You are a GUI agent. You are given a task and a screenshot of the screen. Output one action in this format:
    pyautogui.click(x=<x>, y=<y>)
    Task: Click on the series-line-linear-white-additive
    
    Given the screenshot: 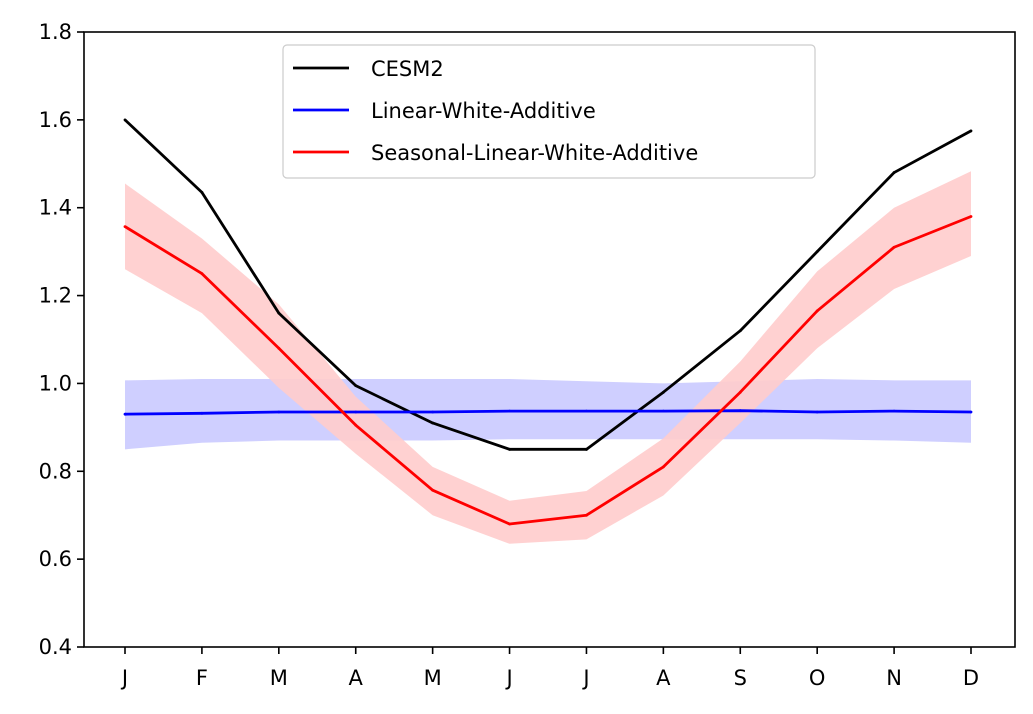 What is the action you would take?
    pyautogui.click(x=548, y=412)
    